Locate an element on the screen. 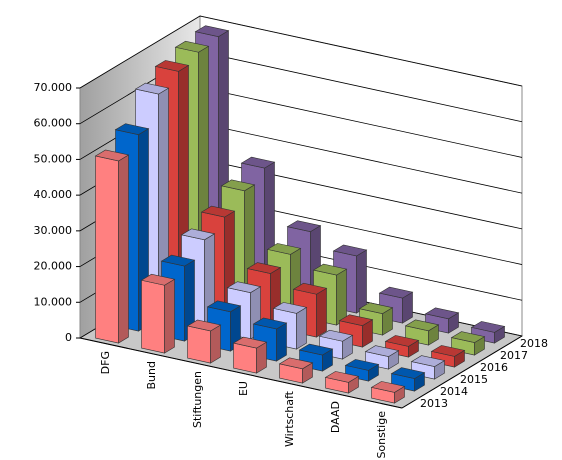  x-tick-label: DAAD is located at coordinates (335, 417).